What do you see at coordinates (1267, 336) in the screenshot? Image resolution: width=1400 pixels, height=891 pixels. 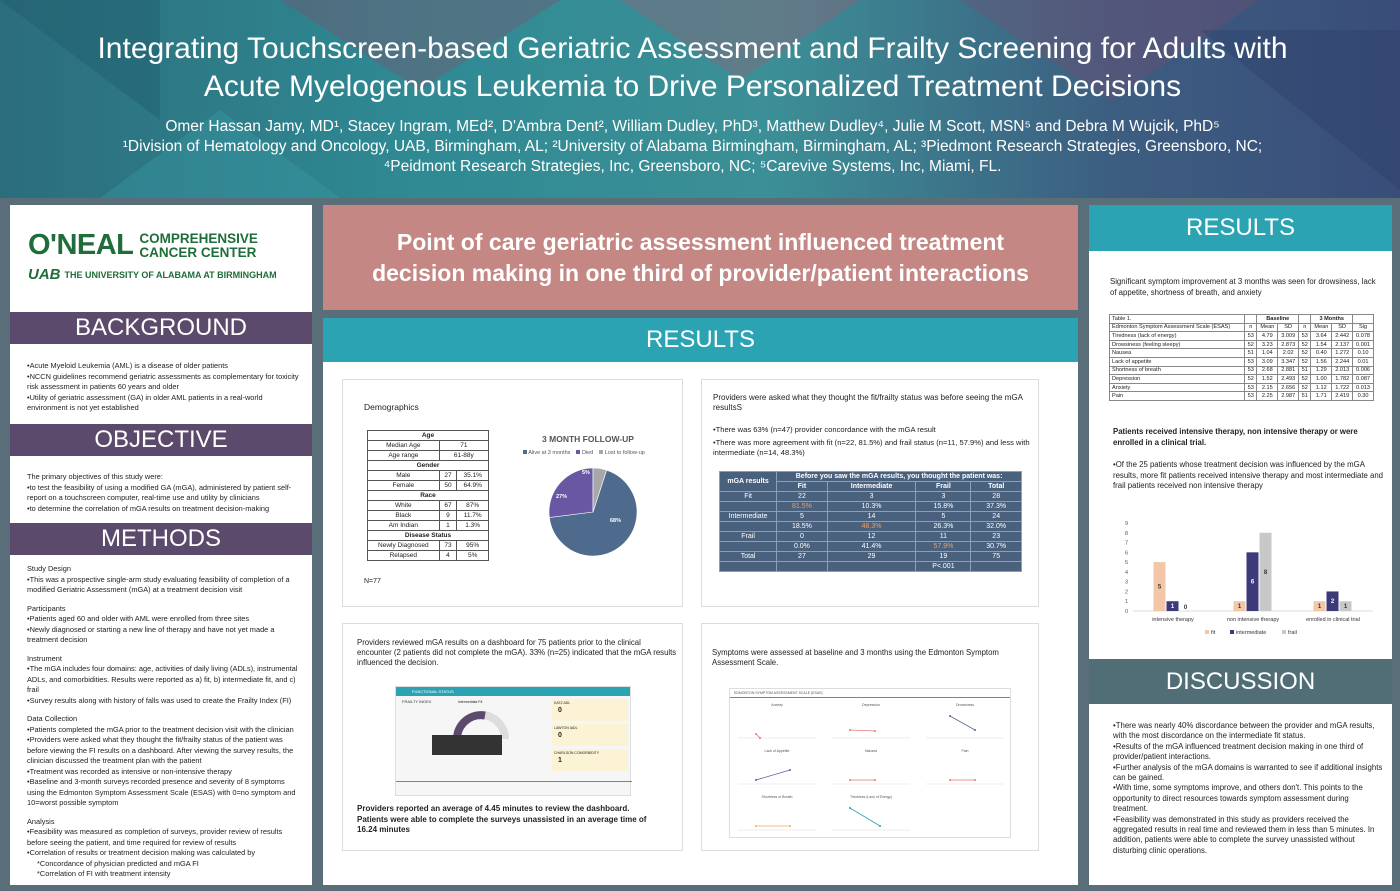 I see `esas-cell: 4.79` at bounding box center [1267, 336].